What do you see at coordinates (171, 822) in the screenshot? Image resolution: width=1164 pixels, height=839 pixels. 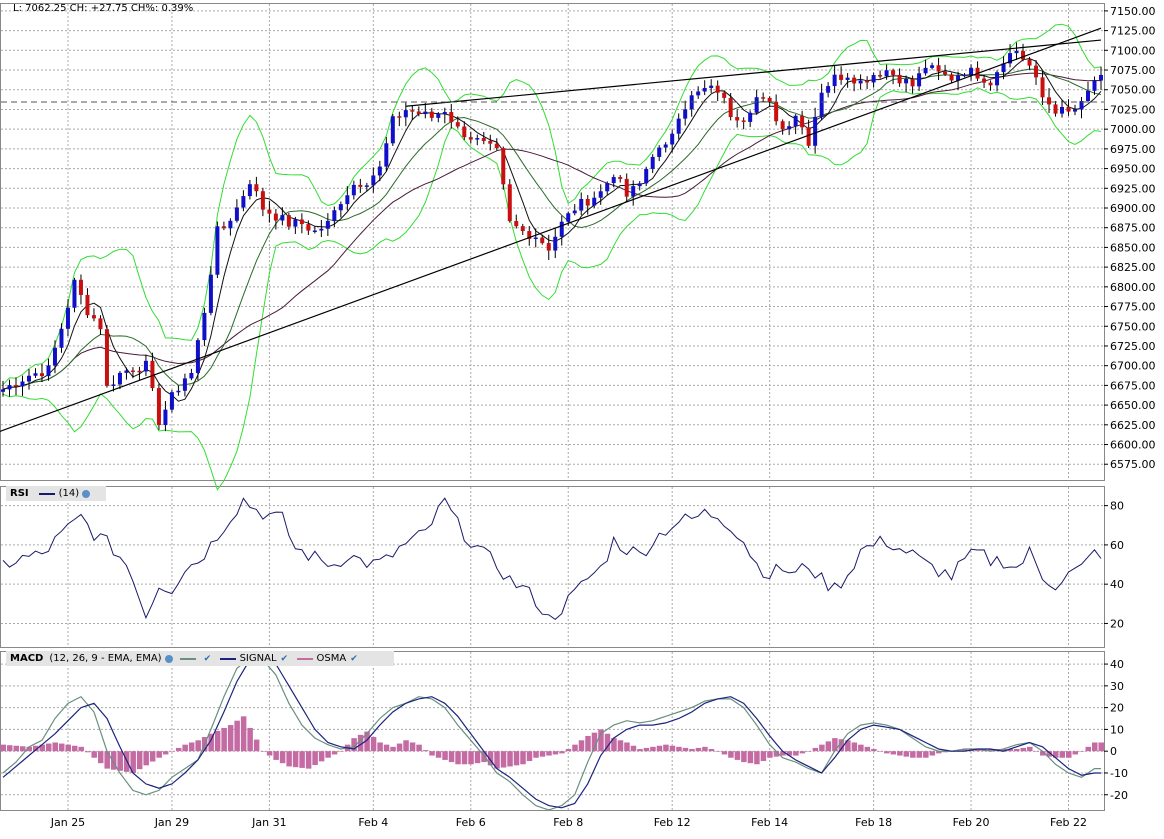 I see `x-tick-label: Jan 29` at bounding box center [171, 822].